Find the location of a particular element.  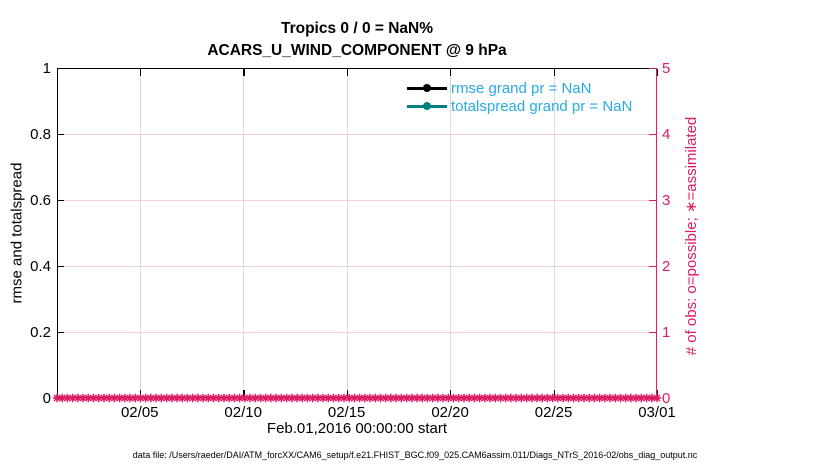

right-tick-label: 1 is located at coordinates (666, 332).